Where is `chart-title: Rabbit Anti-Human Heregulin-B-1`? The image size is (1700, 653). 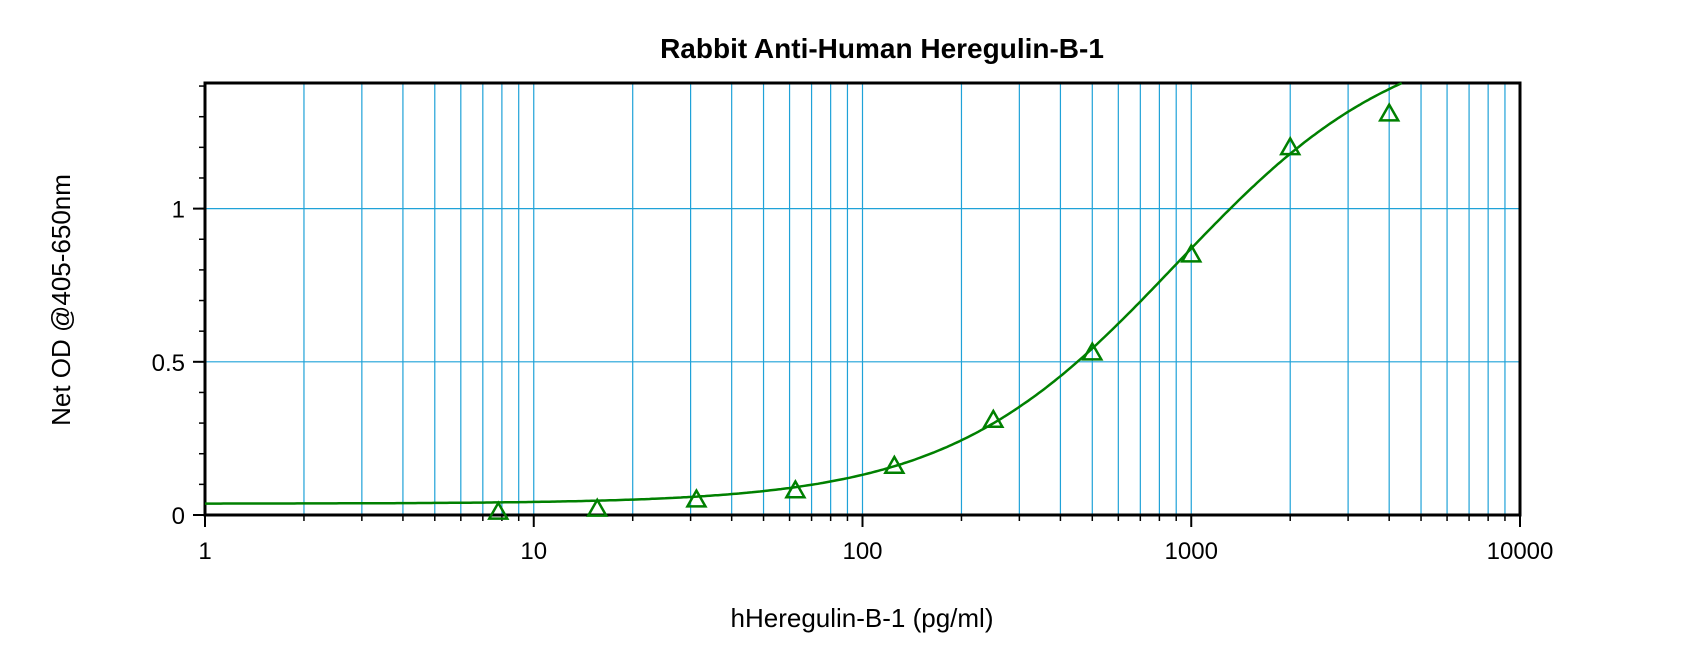
chart-title: Rabbit Anti-Human Heregulin-B-1 is located at coordinates (882, 48).